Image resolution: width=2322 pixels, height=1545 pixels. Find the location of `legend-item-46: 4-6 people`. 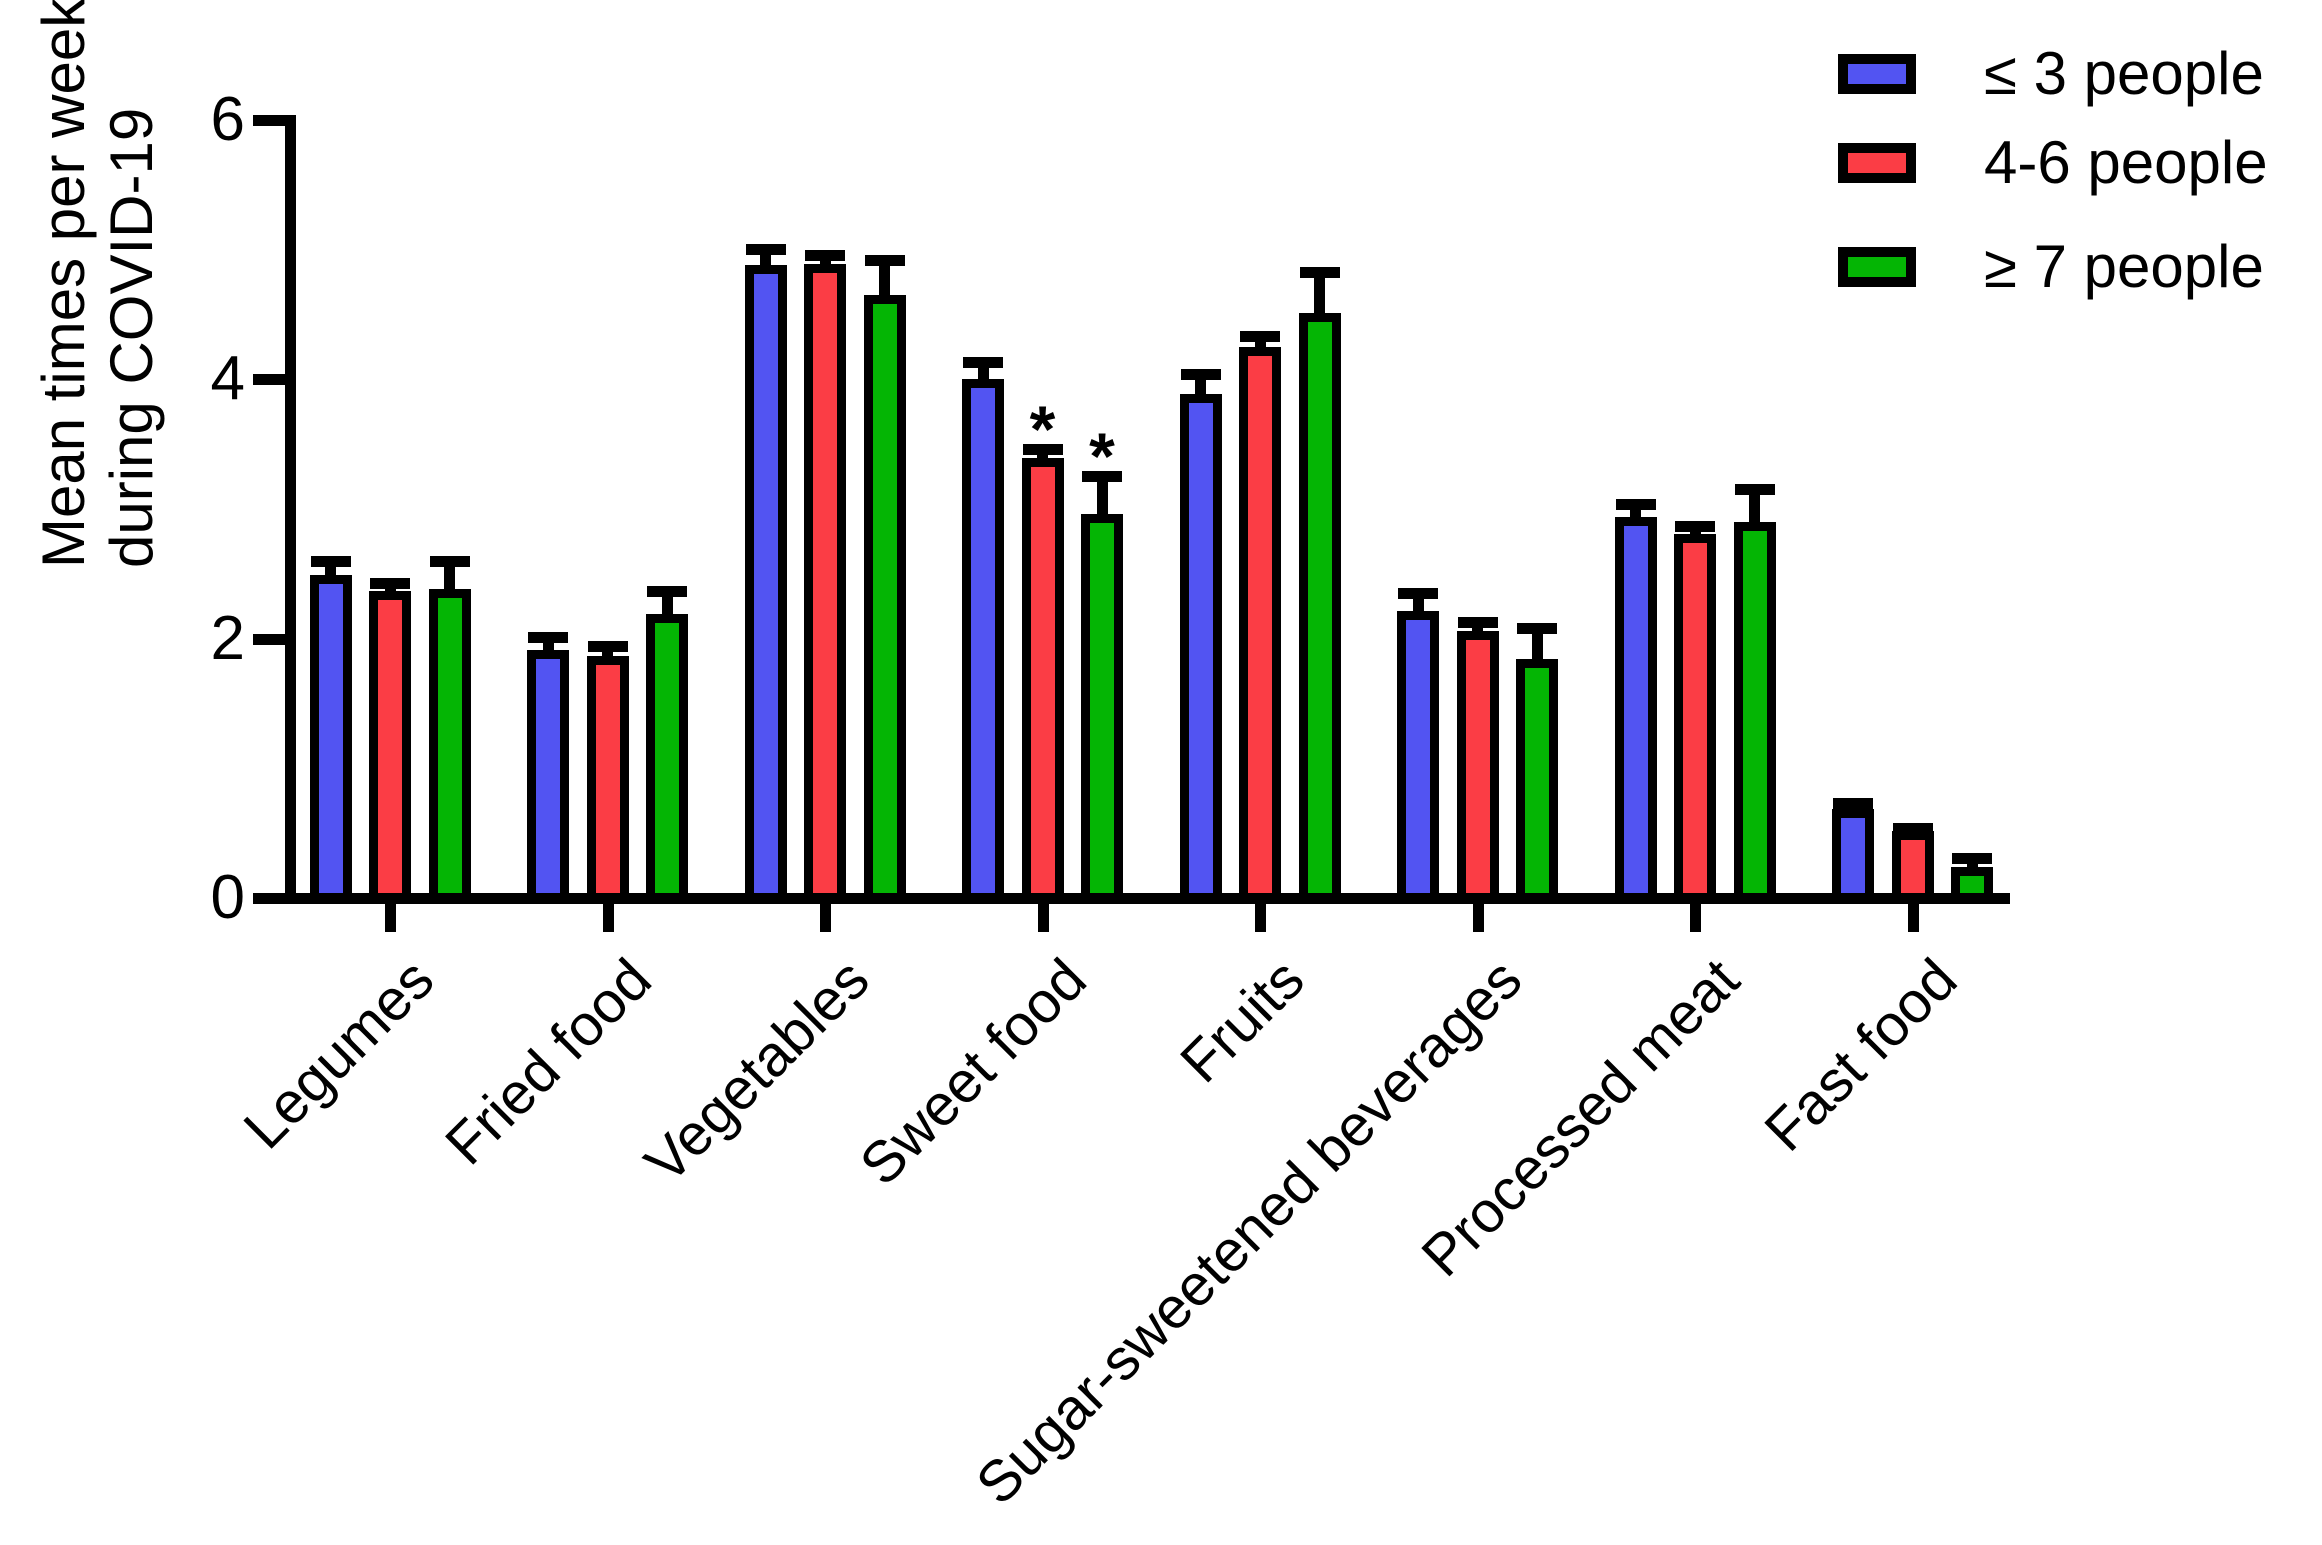

legend-item-46: 4-6 people is located at coordinates (2053, 162).